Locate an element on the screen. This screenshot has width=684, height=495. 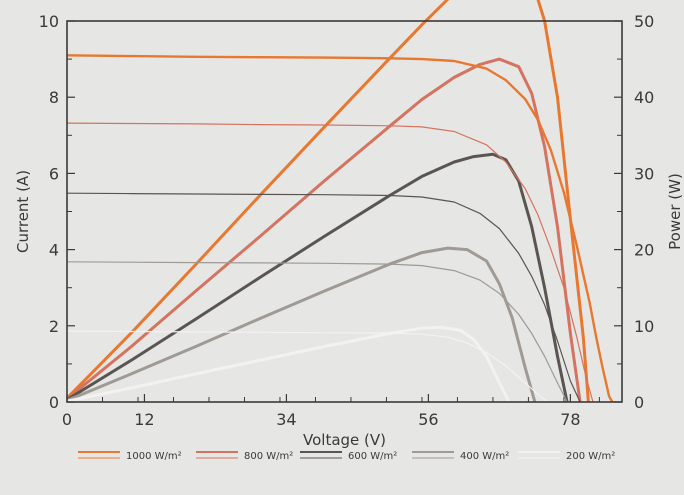
x-tick-label-4: 78 is located at coordinates (570, 419).